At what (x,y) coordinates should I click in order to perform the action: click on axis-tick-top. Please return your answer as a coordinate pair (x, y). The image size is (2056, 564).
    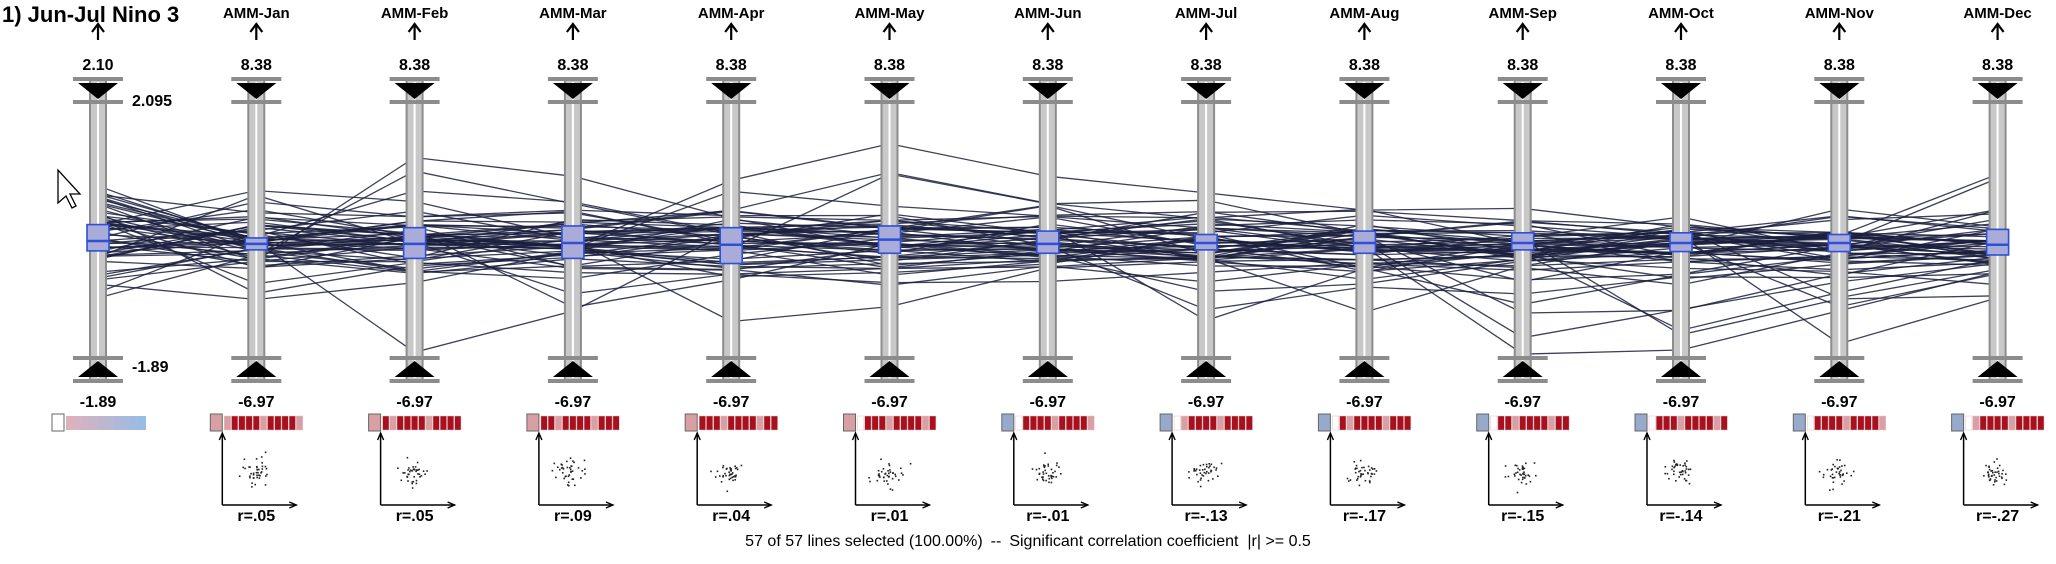
    Looking at the image, I should click on (1364, 102).